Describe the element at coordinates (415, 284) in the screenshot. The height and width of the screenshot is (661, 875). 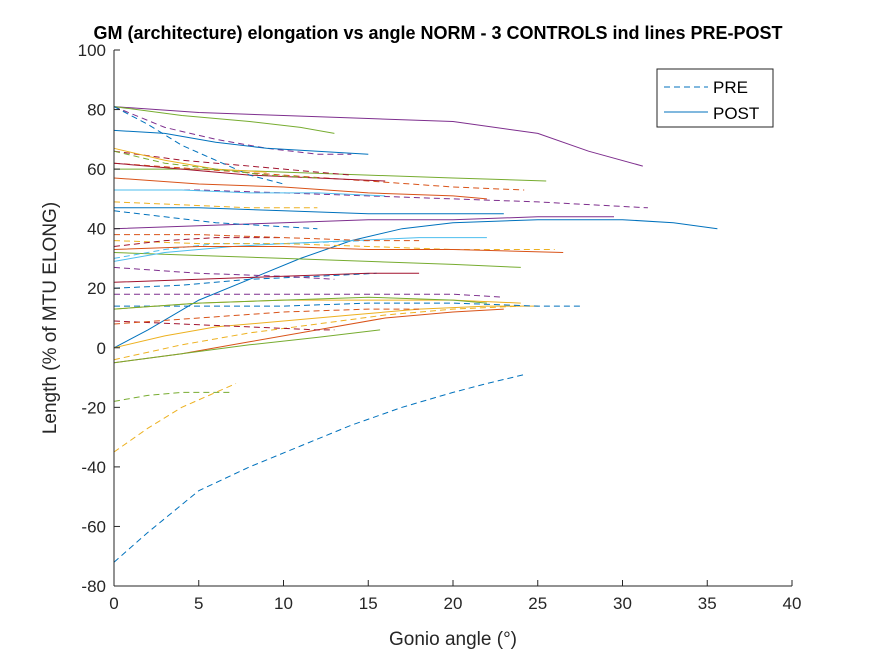
I see `series-line-4-post` at that location.